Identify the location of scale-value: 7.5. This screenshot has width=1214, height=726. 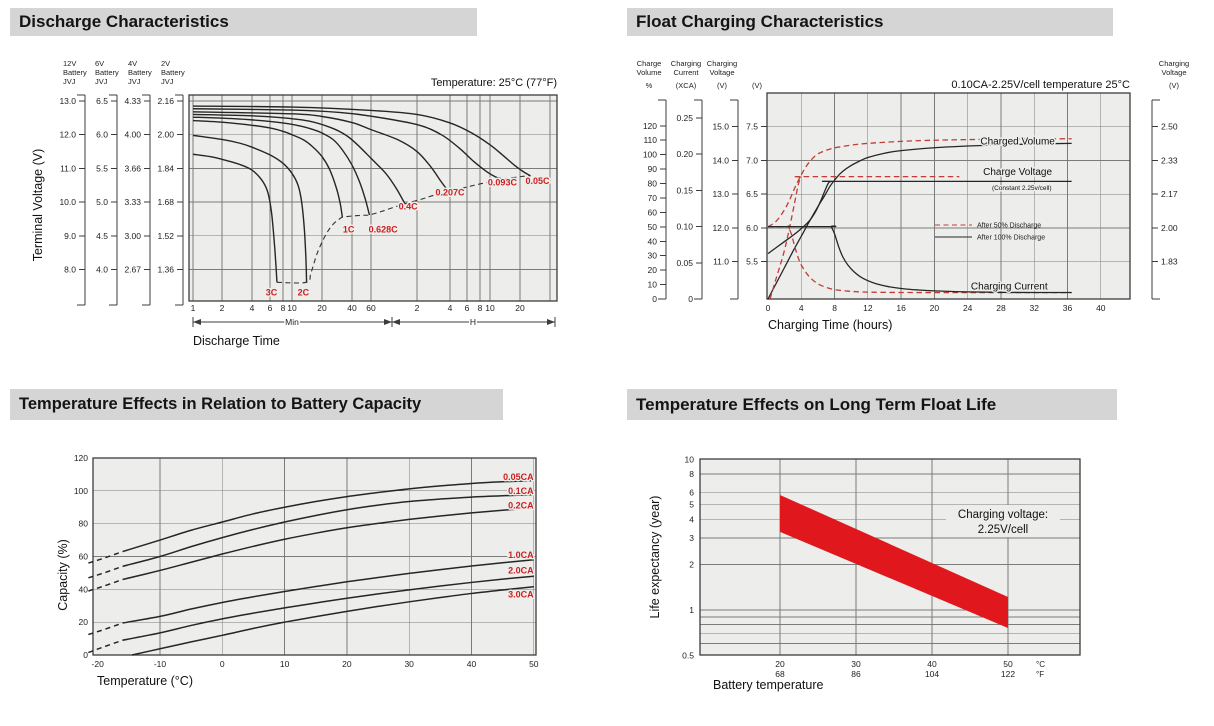
(752, 127).